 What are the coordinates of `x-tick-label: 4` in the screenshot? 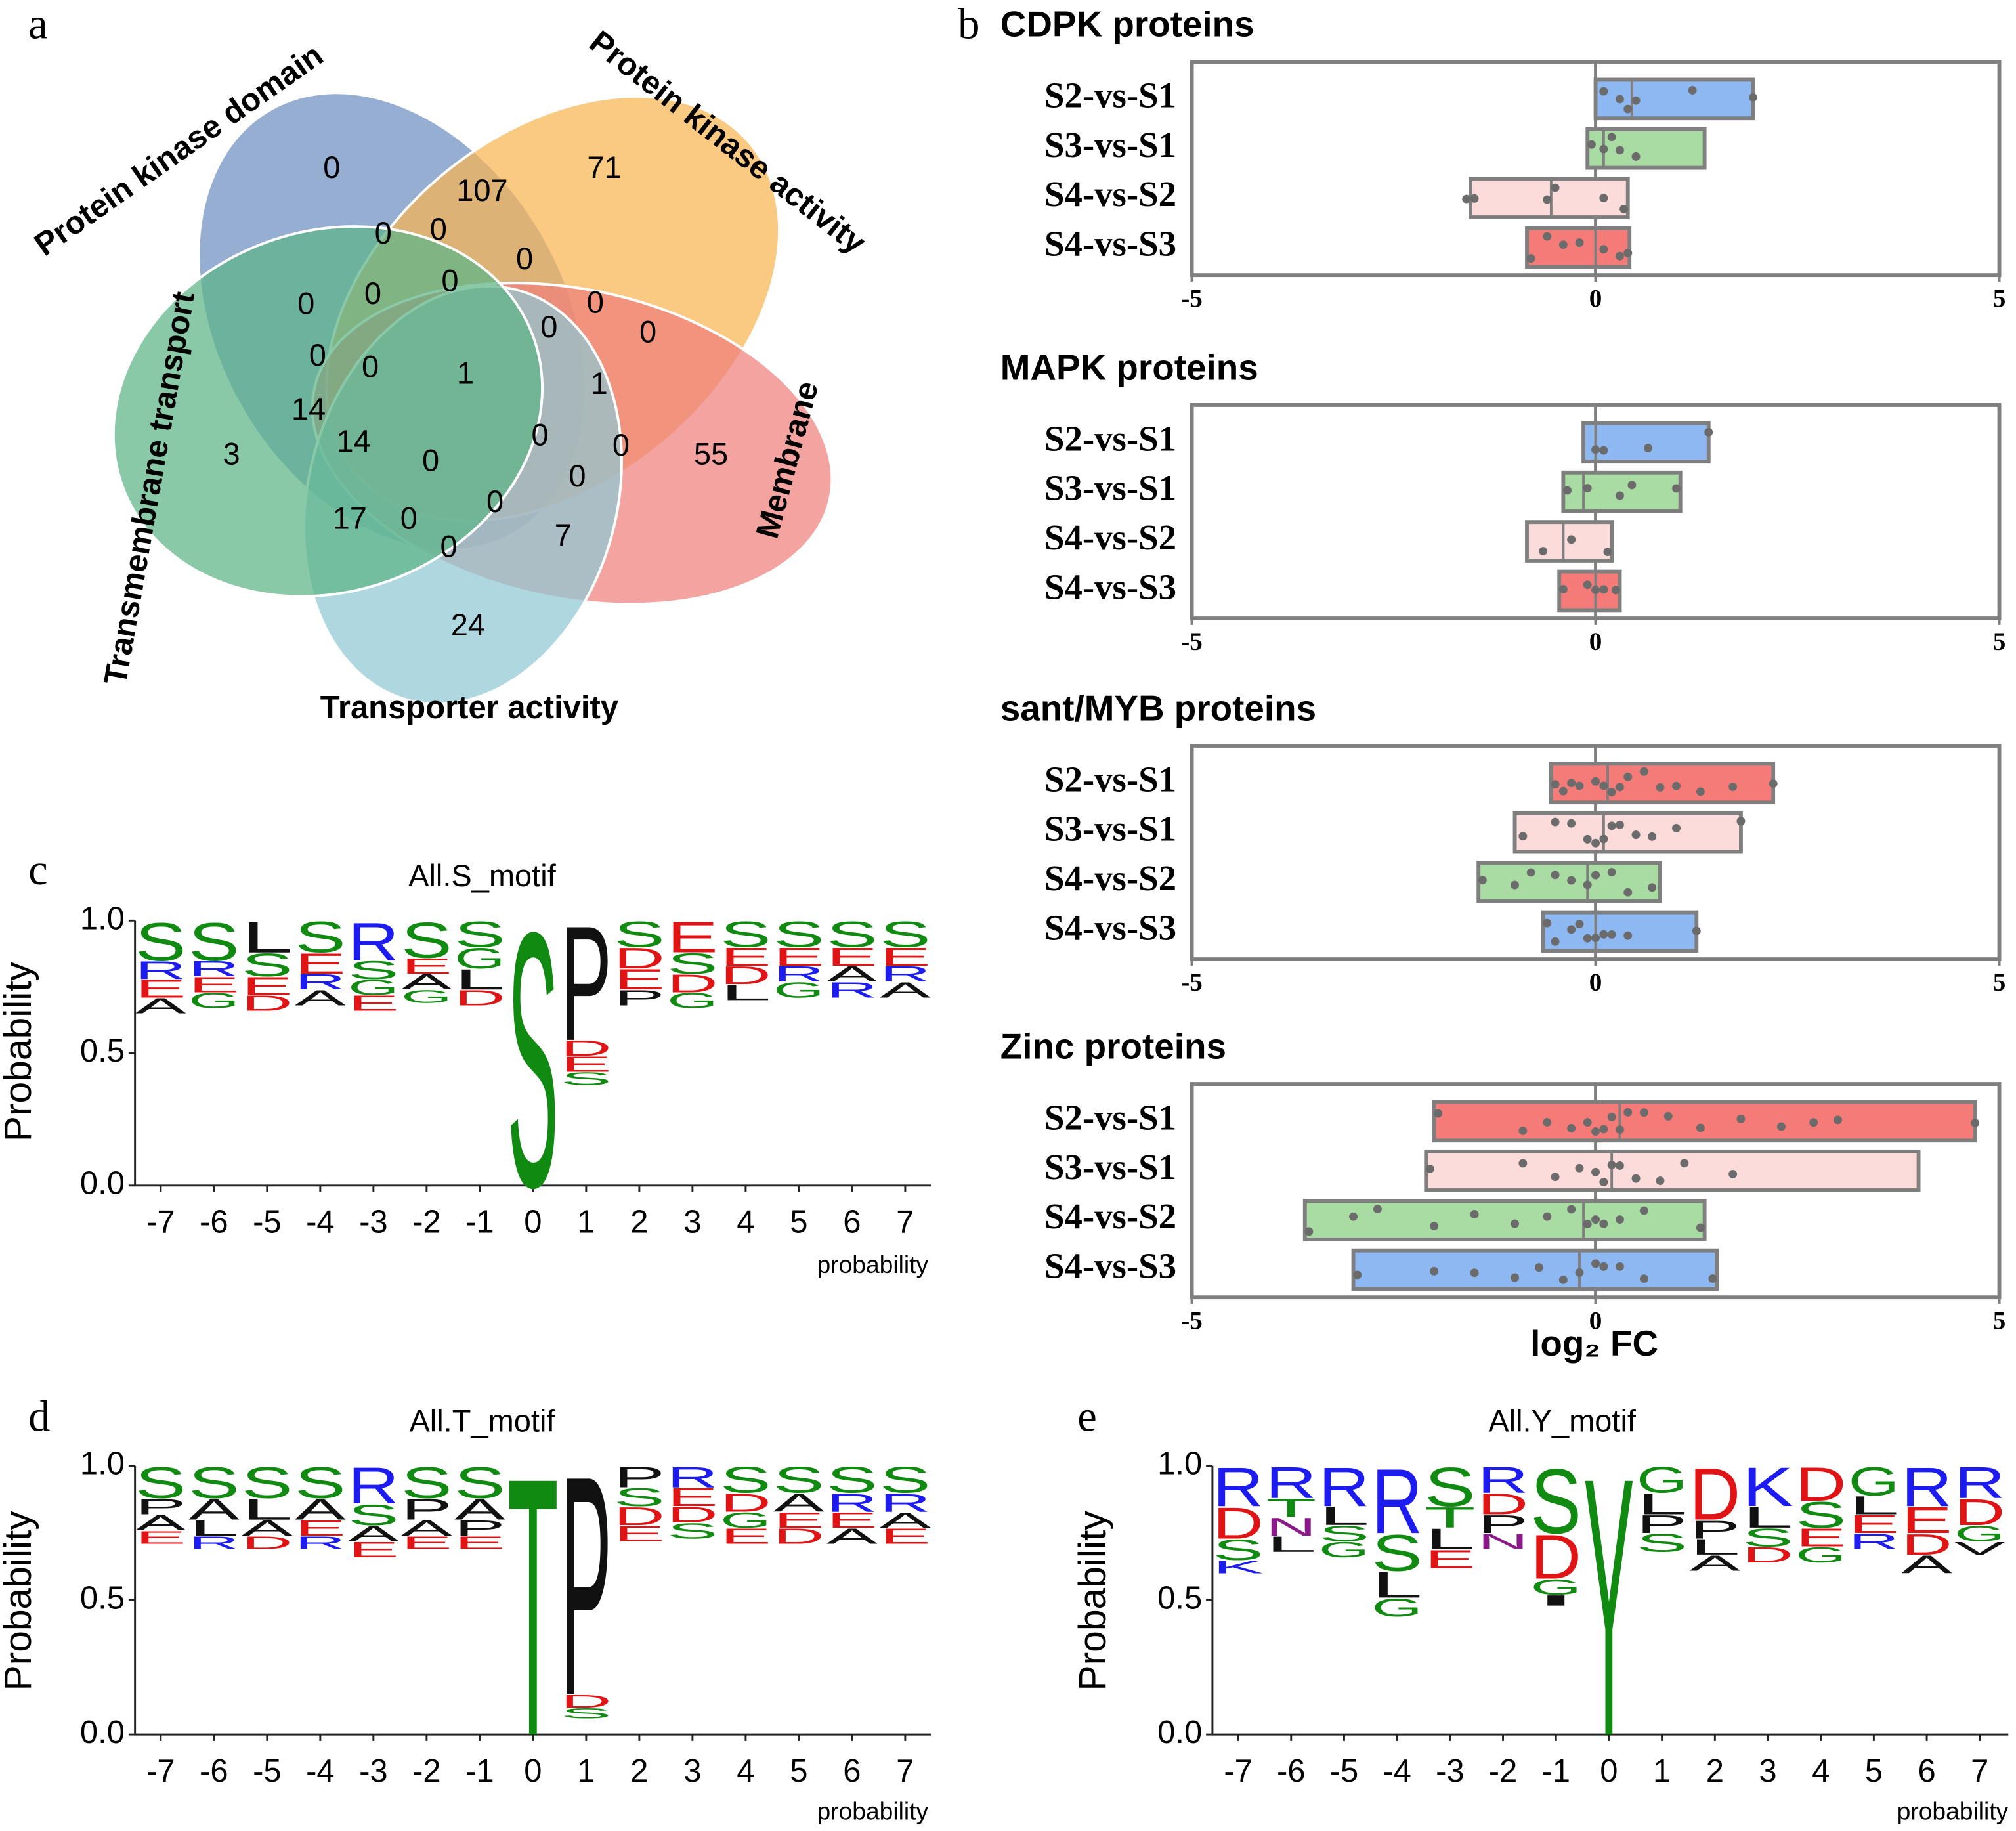 It's located at (745, 1771).